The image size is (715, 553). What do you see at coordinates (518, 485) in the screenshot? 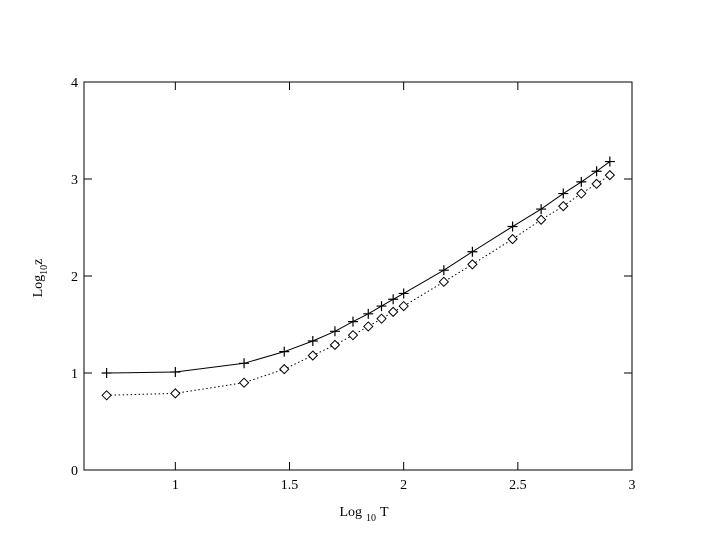
I see `x-tick-label: 2.5` at bounding box center [518, 485].